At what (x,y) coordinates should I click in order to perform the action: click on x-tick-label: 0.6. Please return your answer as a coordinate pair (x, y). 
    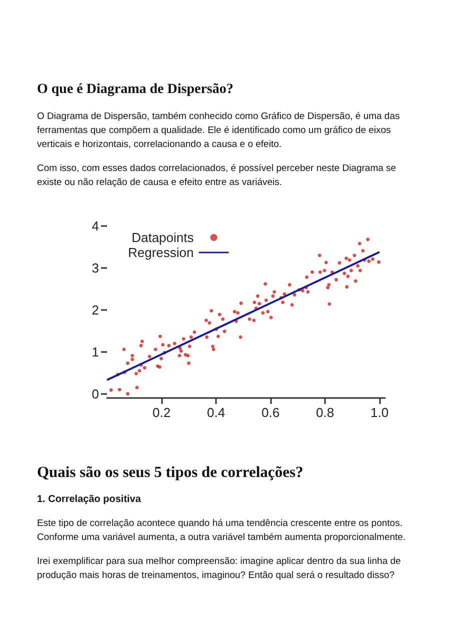
    Looking at the image, I should click on (270, 412).